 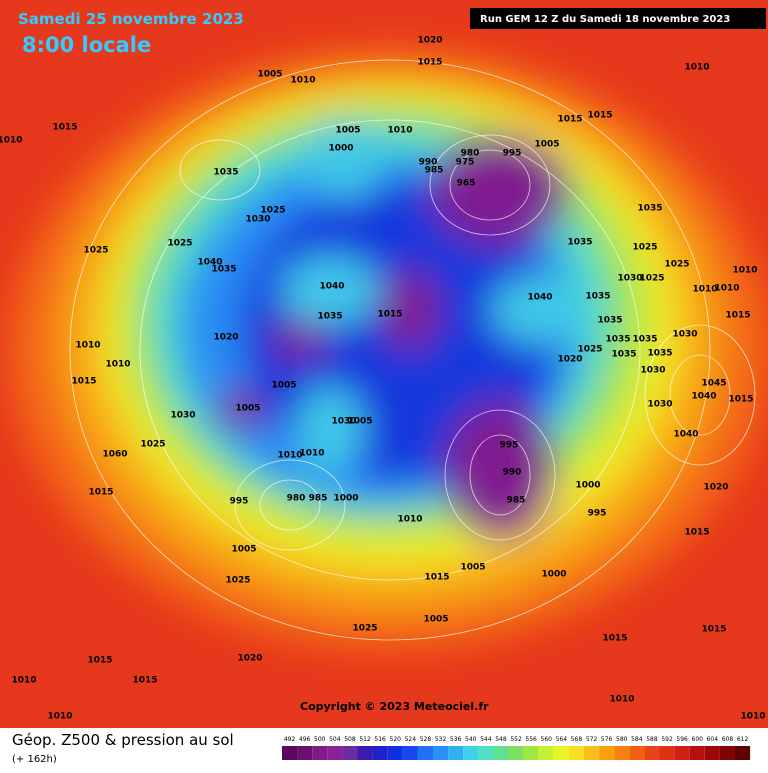 I want to click on colorbar-label: 584, so click(x=637, y=739).